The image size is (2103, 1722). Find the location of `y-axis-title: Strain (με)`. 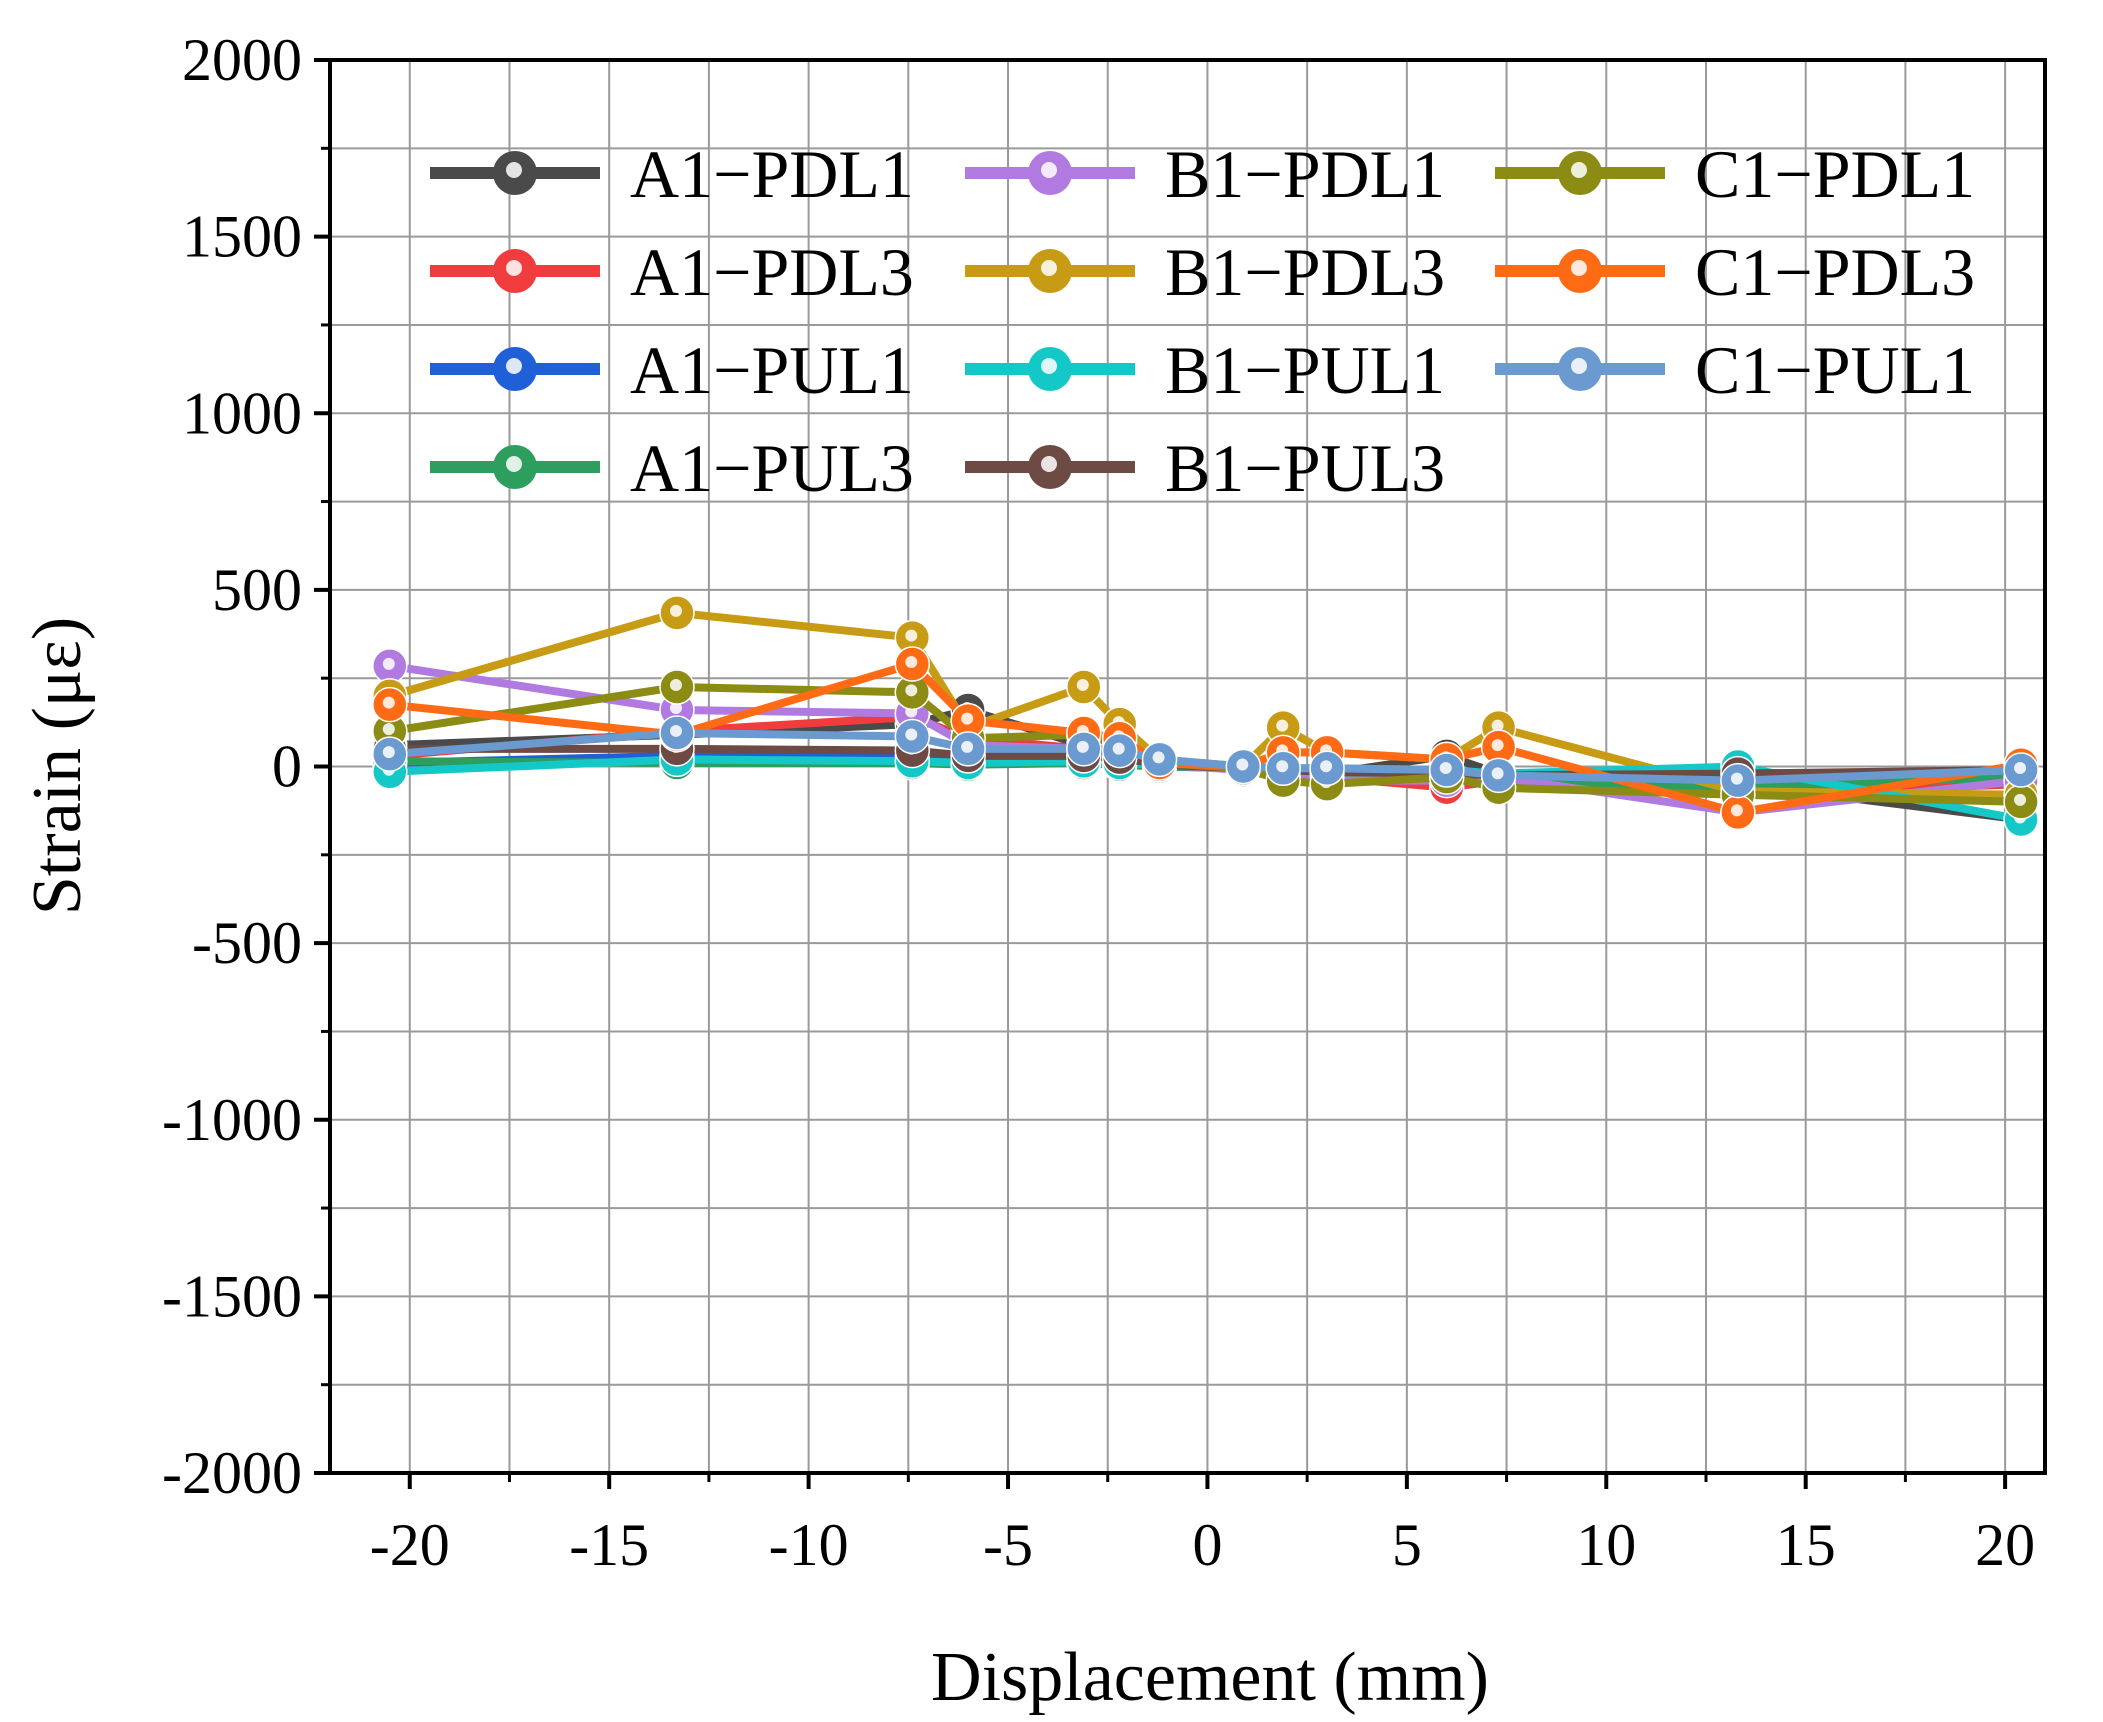

y-axis-title: Strain (με) is located at coordinates (57, 766).